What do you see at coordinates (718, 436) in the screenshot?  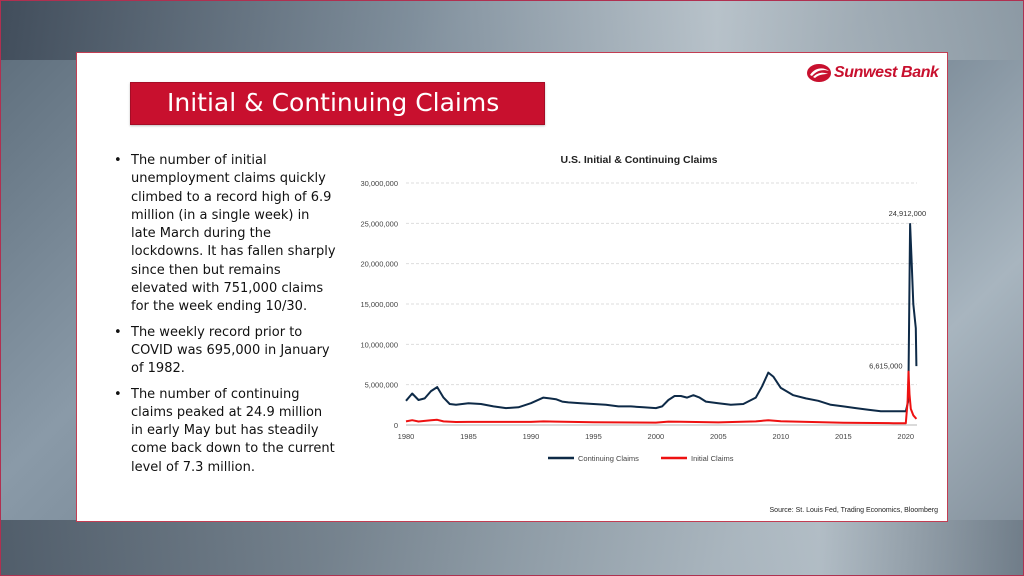 I see `x-tick-label: 2005` at bounding box center [718, 436].